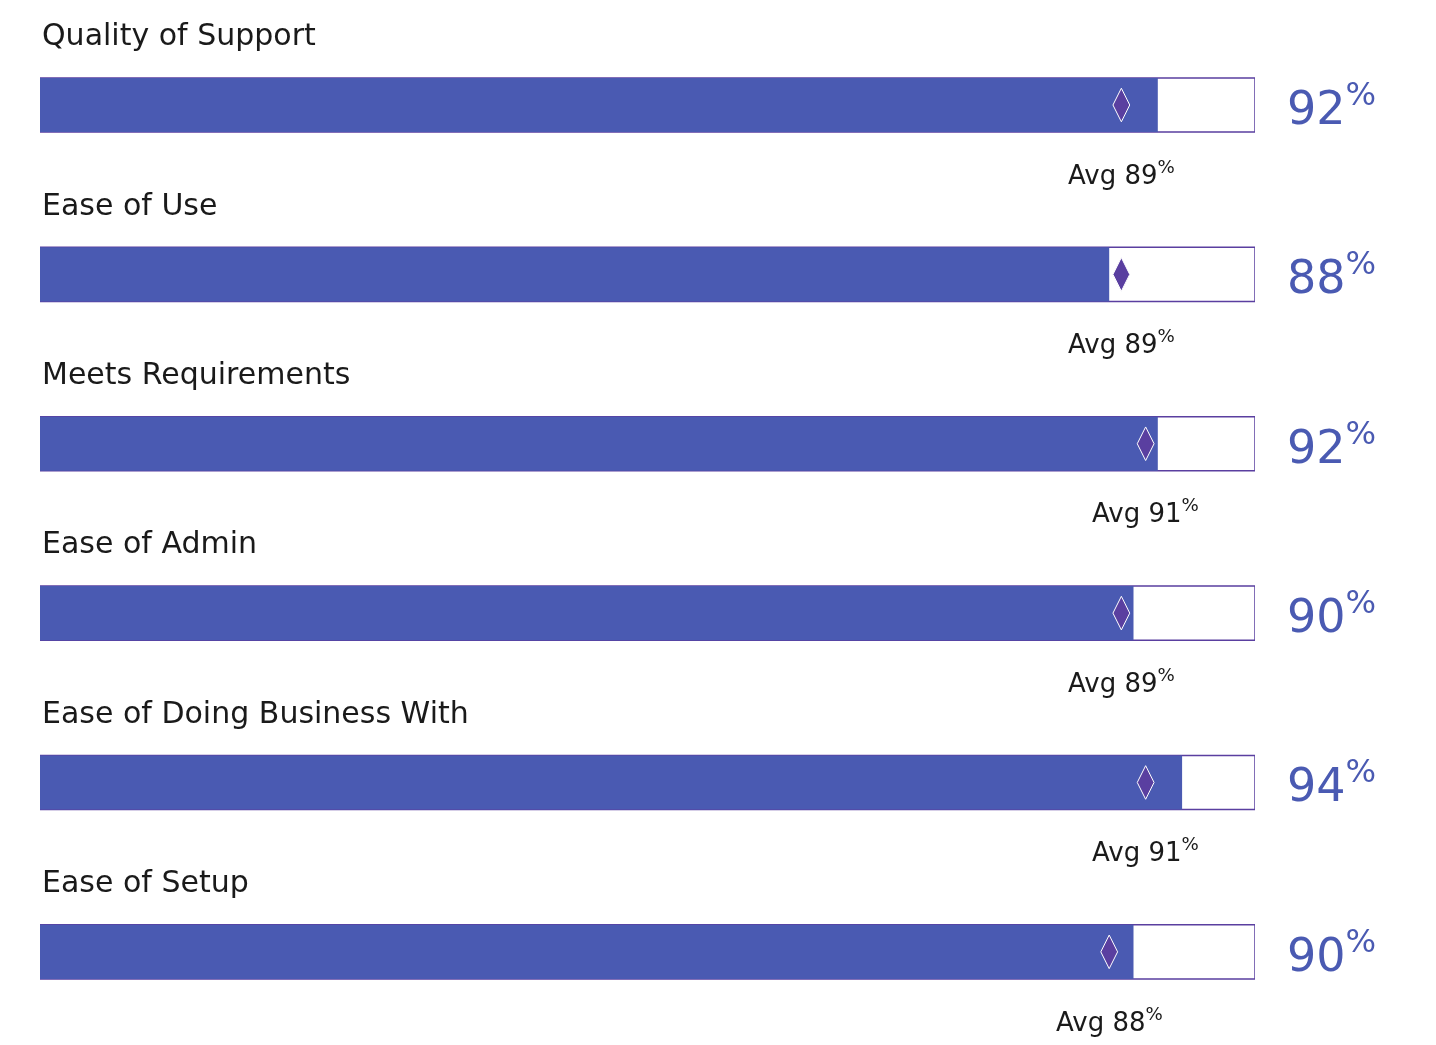 Image resolution: width=1436 pixels, height=1045 pixels. I want to click on data-label: 94$^{%}$, so click(1332, 782).